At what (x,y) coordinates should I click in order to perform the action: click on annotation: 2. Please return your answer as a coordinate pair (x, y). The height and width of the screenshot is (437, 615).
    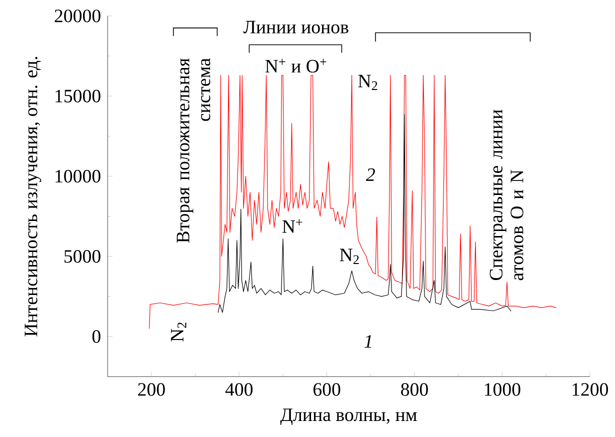
    Looking at the image, I should click on (370, 174).